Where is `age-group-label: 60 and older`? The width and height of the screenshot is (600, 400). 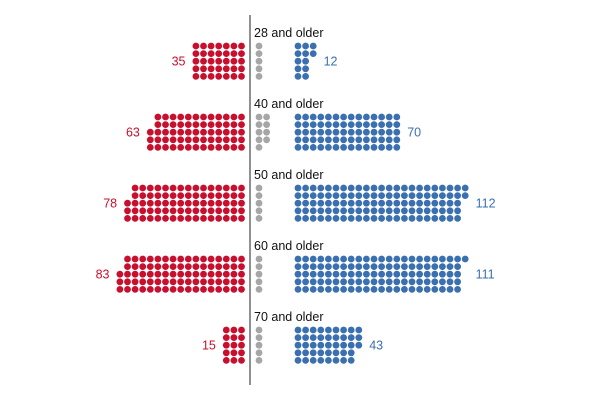 age-group-label: 60 and older is located at coordinates (289, 246).